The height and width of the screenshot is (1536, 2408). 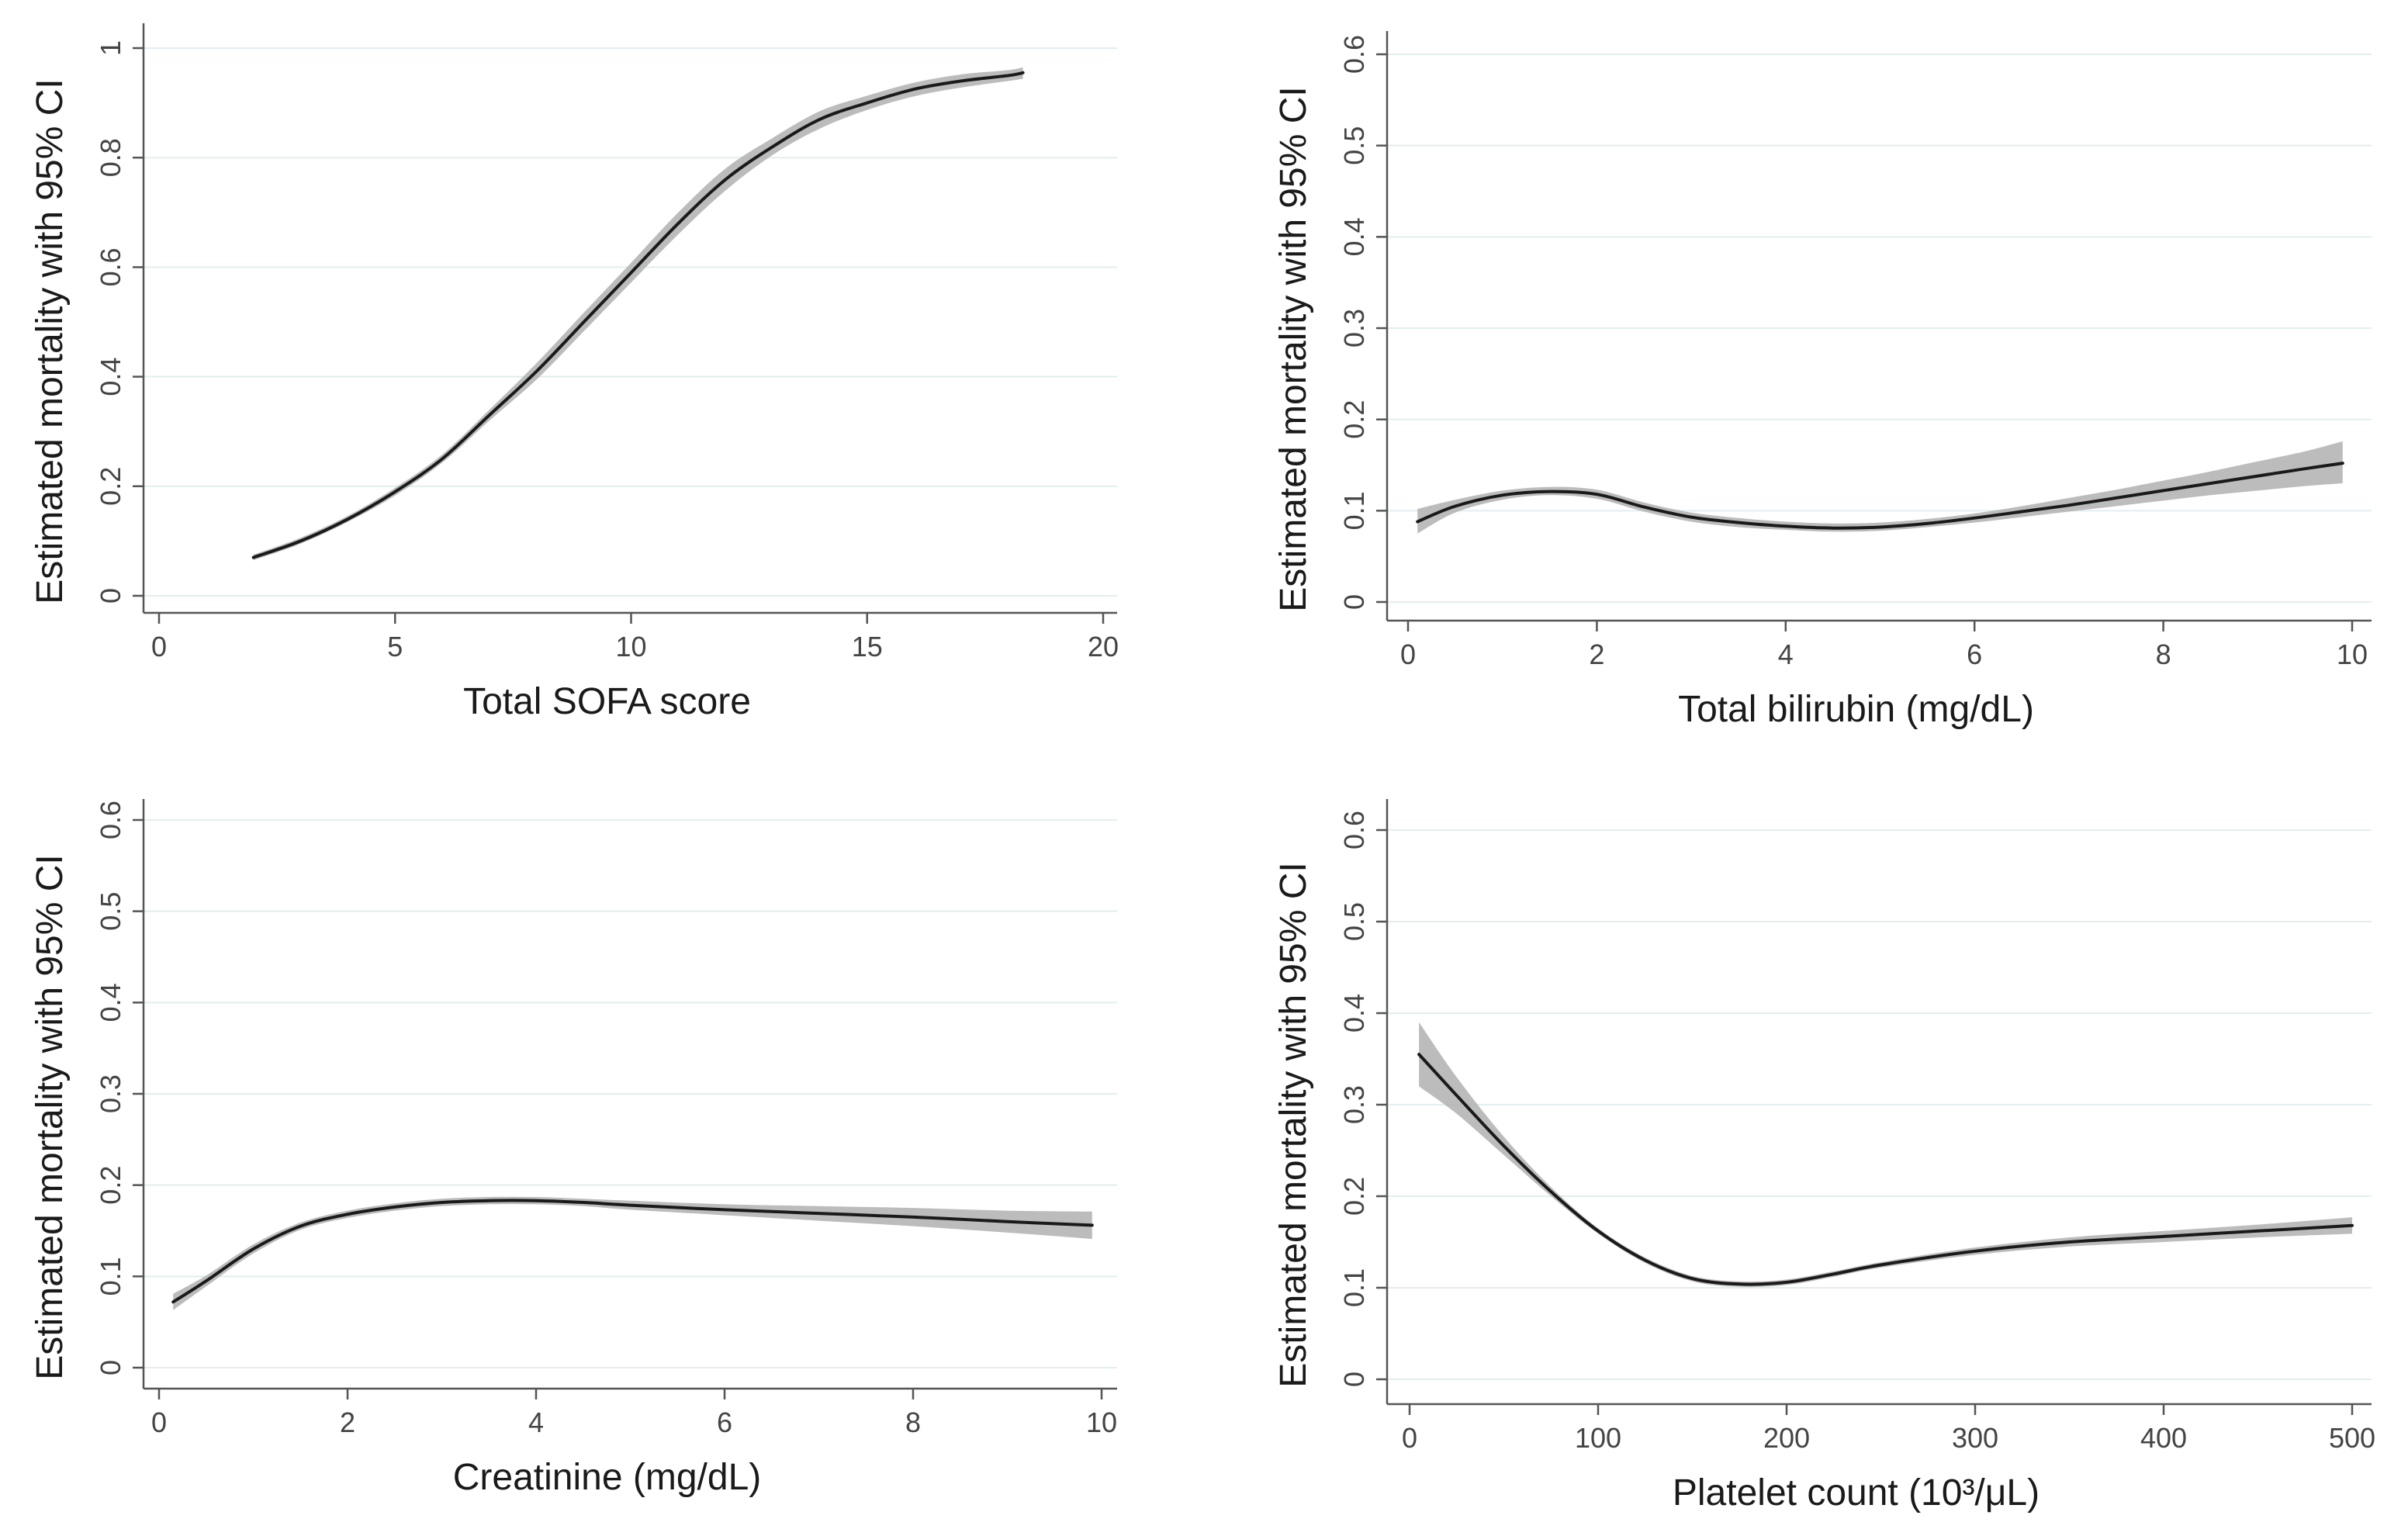 What do you see at coordinates (1975, 1438) in the screenshot?
I see `x-tick-label-3: 300` at bounding box center [1975, 1438].